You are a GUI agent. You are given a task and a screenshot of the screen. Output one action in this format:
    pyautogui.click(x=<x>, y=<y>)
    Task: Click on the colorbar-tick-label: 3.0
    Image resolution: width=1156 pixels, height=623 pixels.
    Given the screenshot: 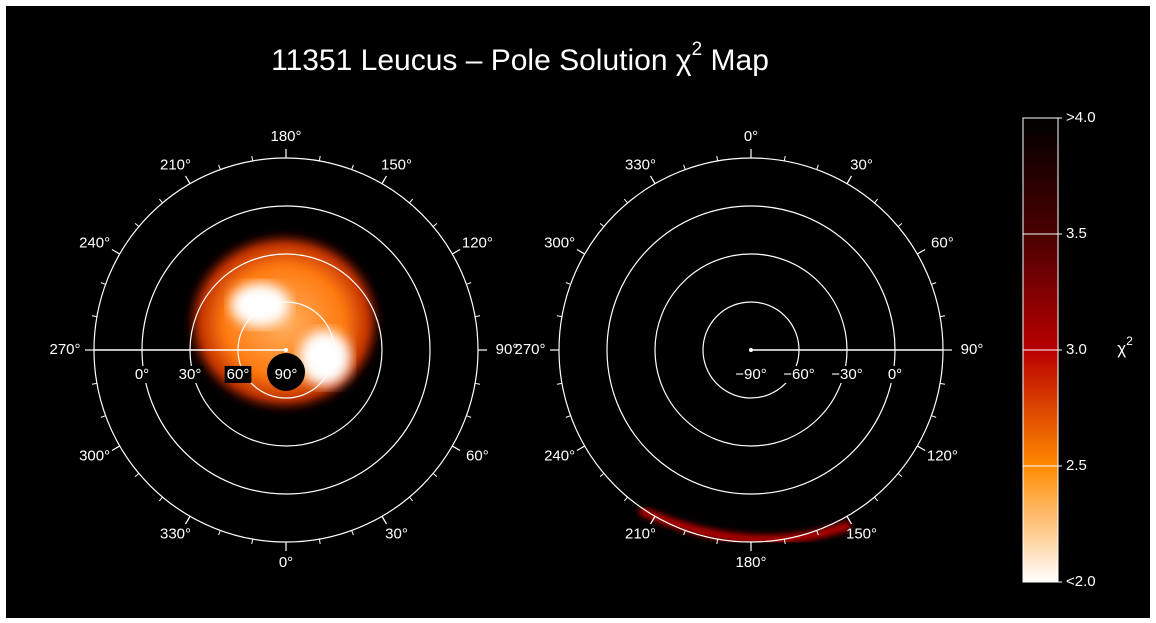 What is the action you would take?
    pyautogui.click(x=1076, y=349)
    